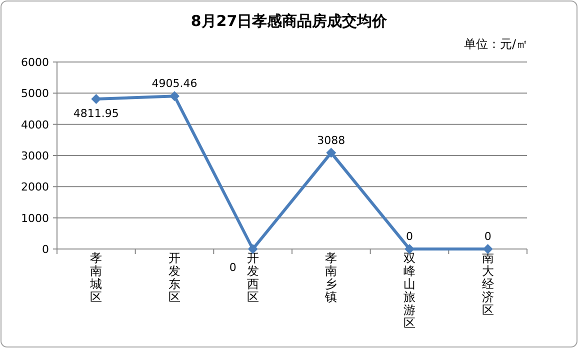 The height and width of the screenshot is (348, 578). I want to click on y-tick-label: 6000, so click(35, 62).